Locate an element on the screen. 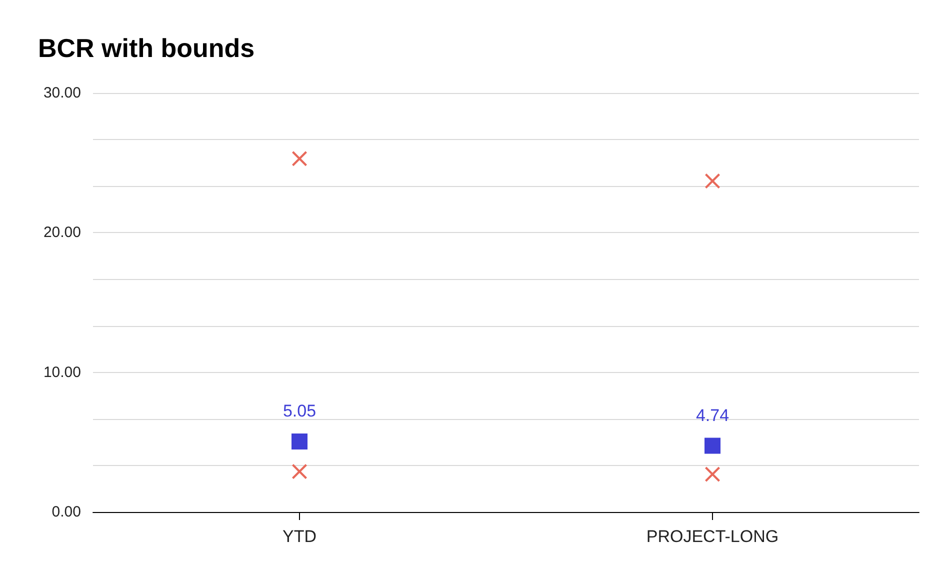  y-tick-label: 0.00 is located at coordinates (66, 512).